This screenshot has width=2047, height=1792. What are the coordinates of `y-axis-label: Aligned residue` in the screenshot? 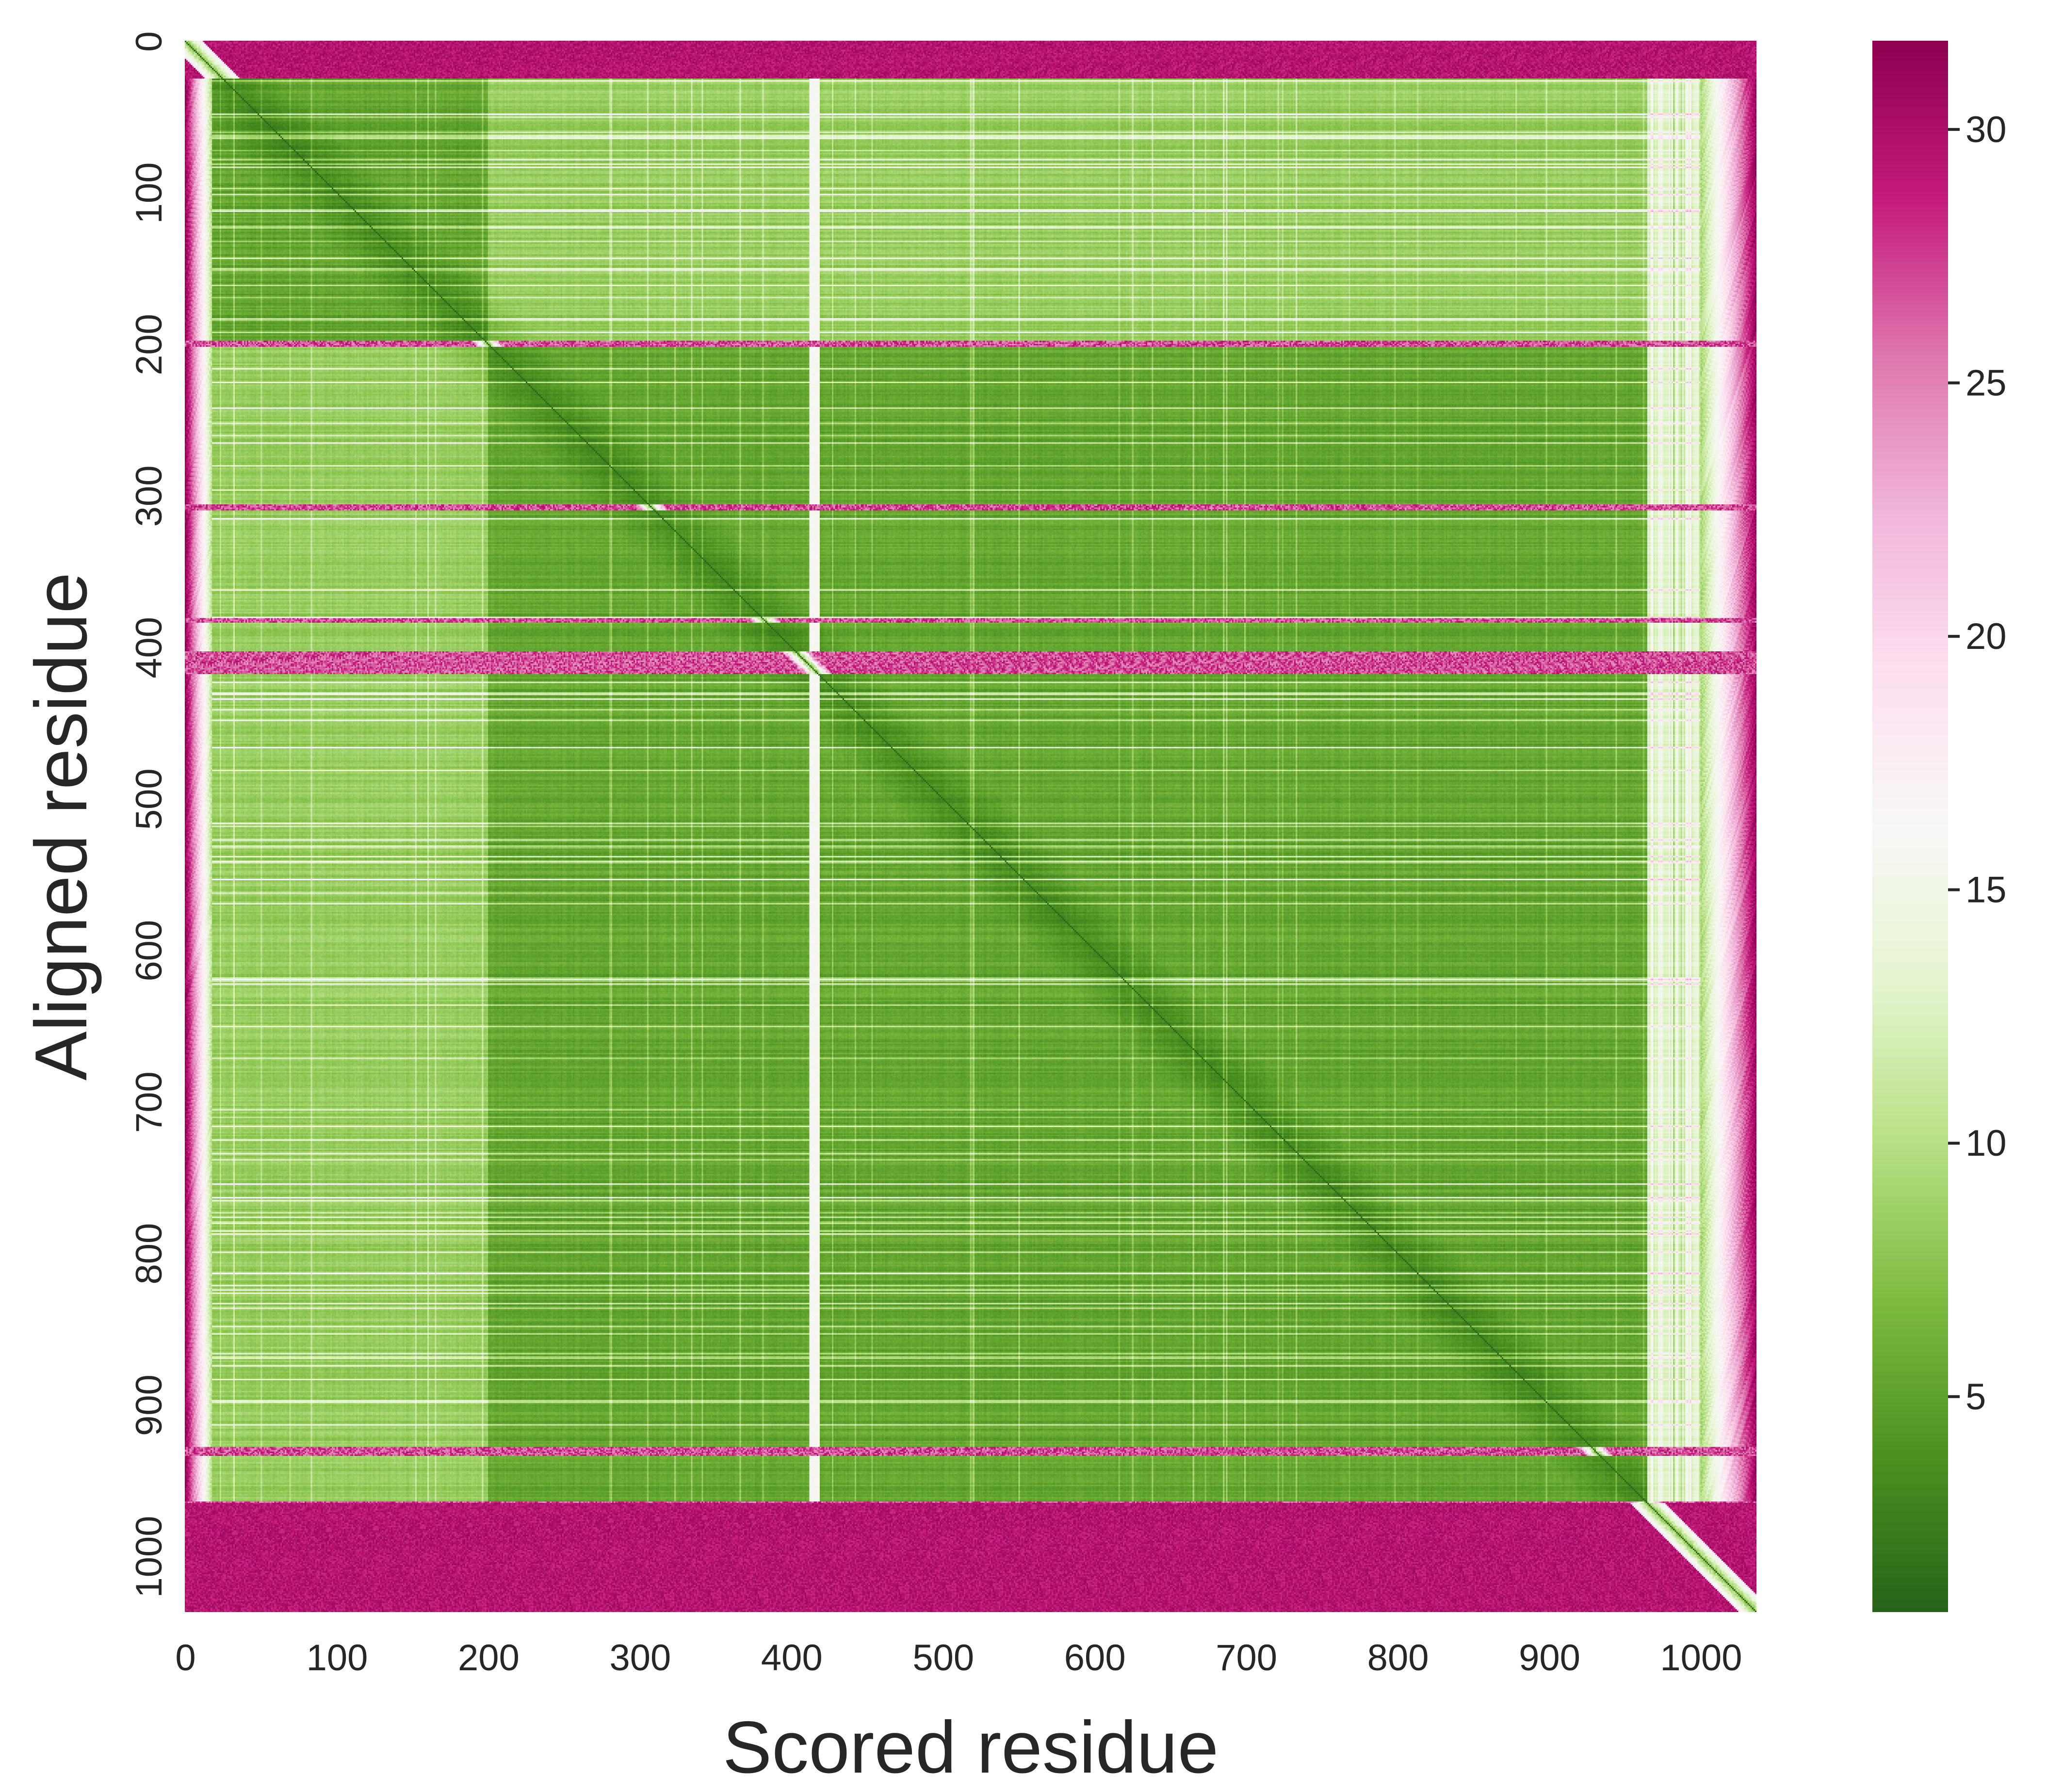 It's located at (61, 826).